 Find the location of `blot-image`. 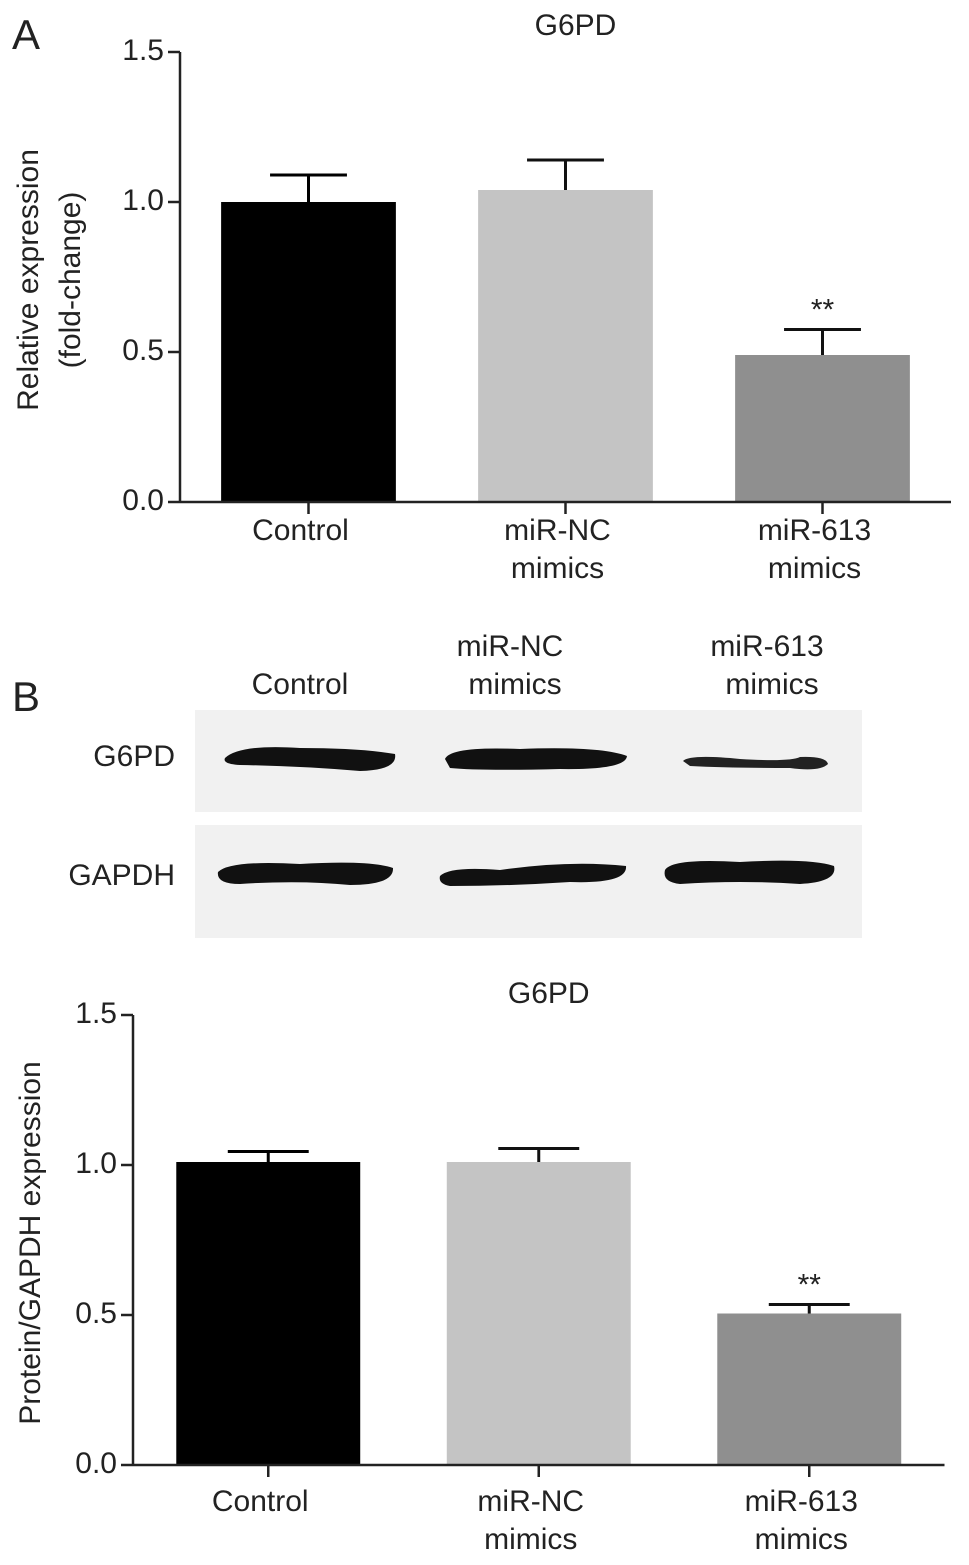

blot-image is located at coordinates (528, 824).